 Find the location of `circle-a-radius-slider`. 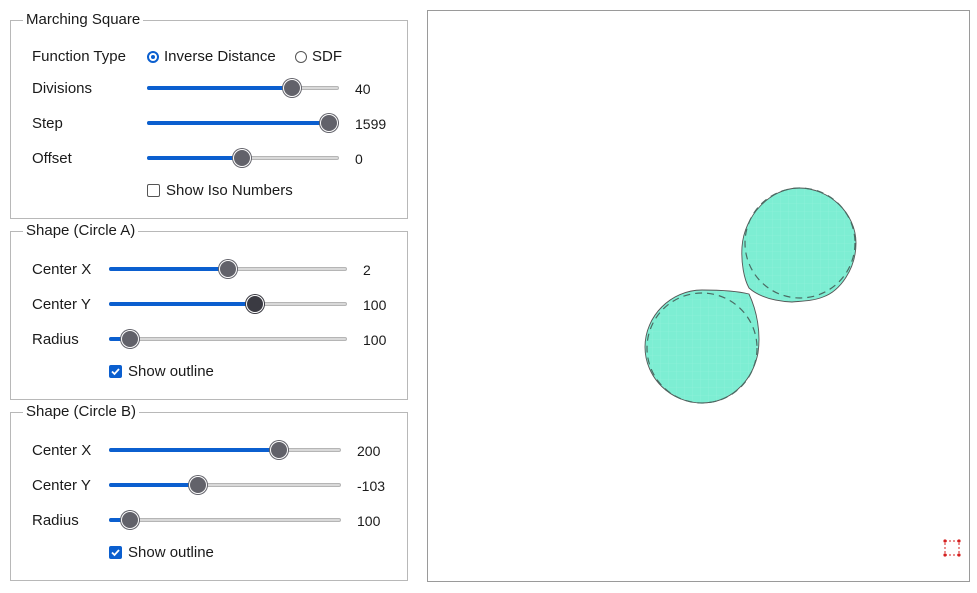

circle-a-radius-slider is located at coordinates (228, 340).